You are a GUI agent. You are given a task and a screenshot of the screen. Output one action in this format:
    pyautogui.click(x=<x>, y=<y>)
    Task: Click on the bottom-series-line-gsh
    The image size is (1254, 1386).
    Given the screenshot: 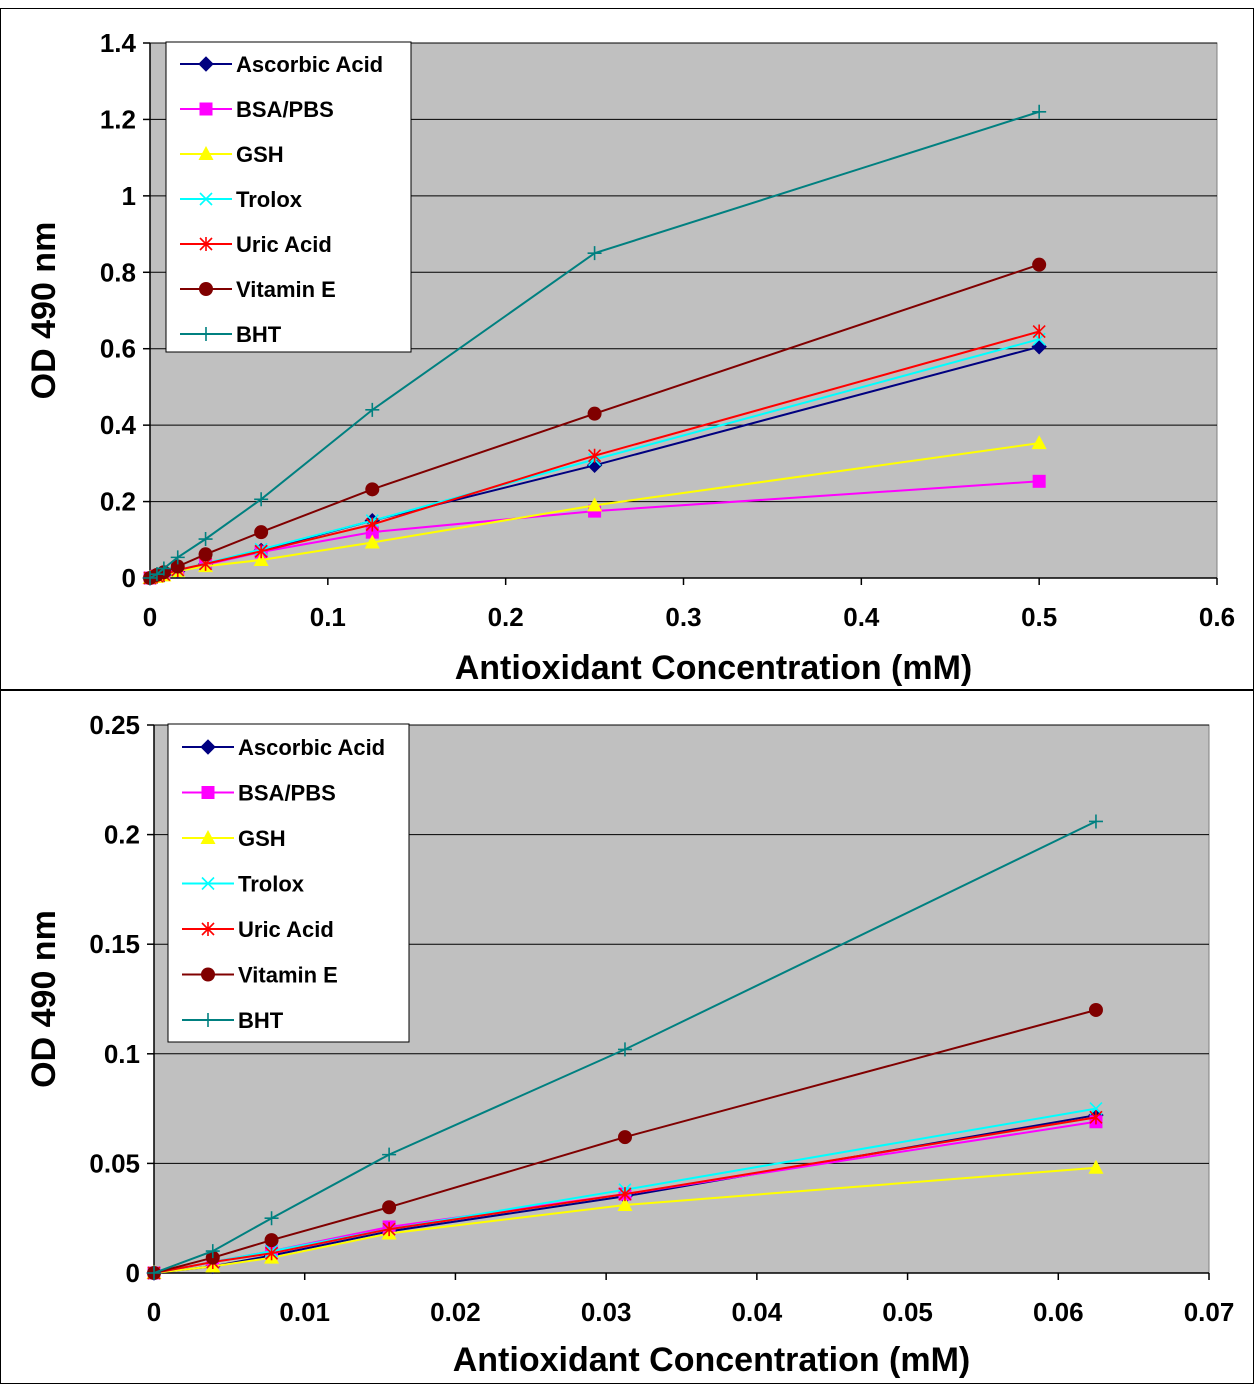 What is the action you would take?
    pyautogui.click(x=625, y=1220)
    